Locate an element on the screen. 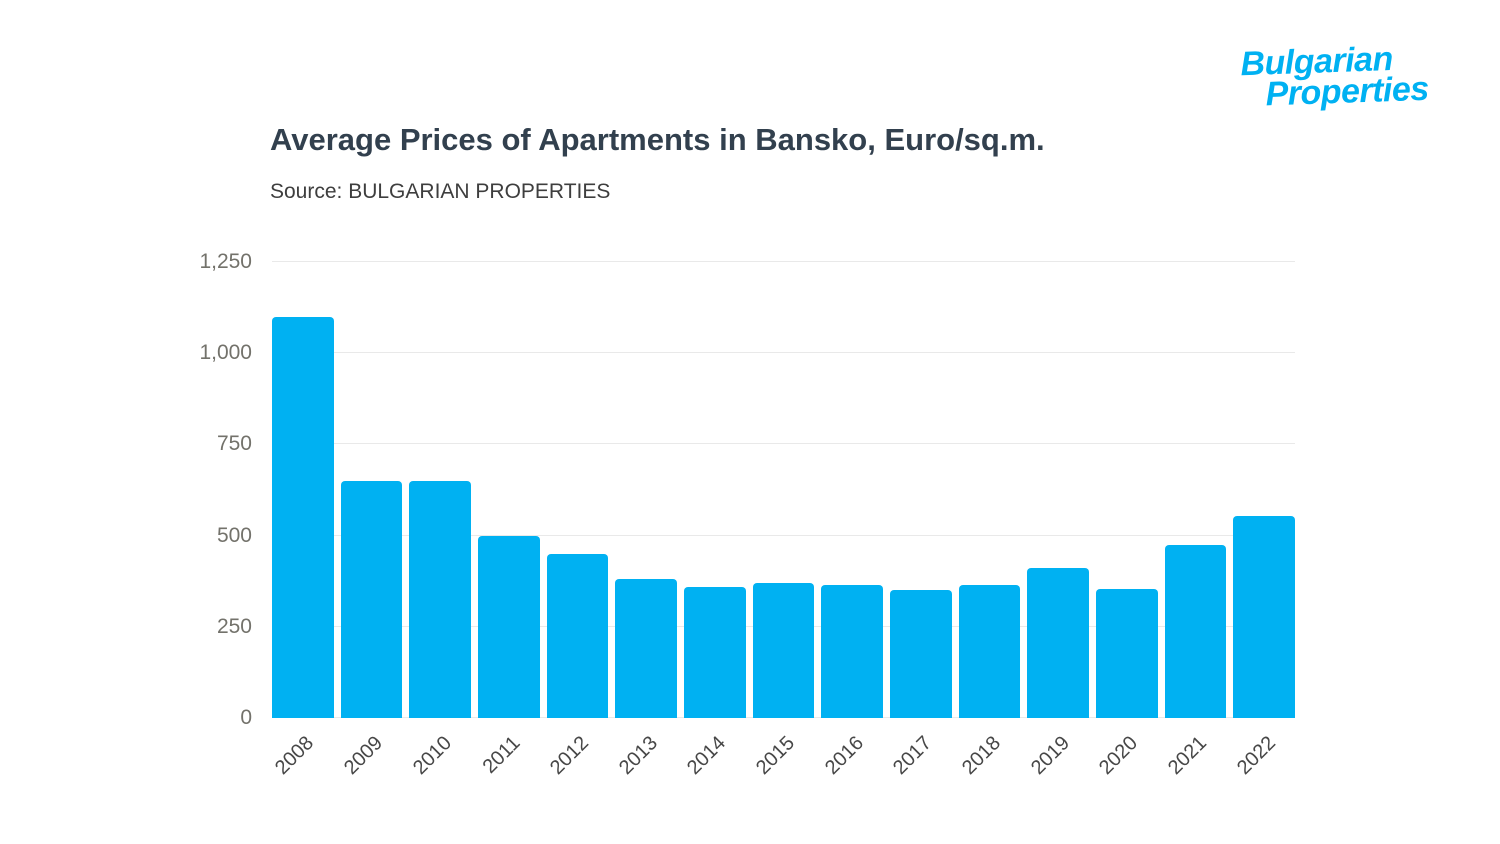  x-tick-label: 2011 is located at coordinates (501, 755).